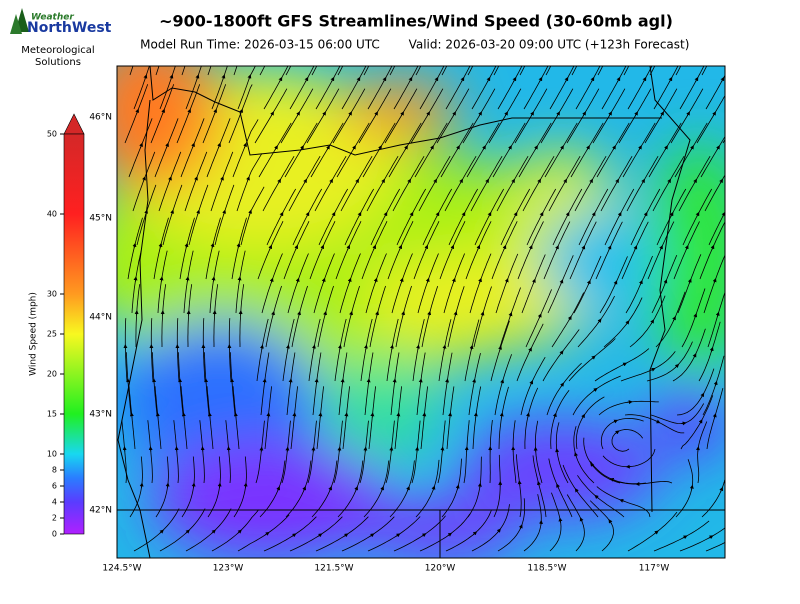  What do you see at coordinates (74, 124) in the screenshot?
I see `colorbar-extend` at bounding box center [74, 124].